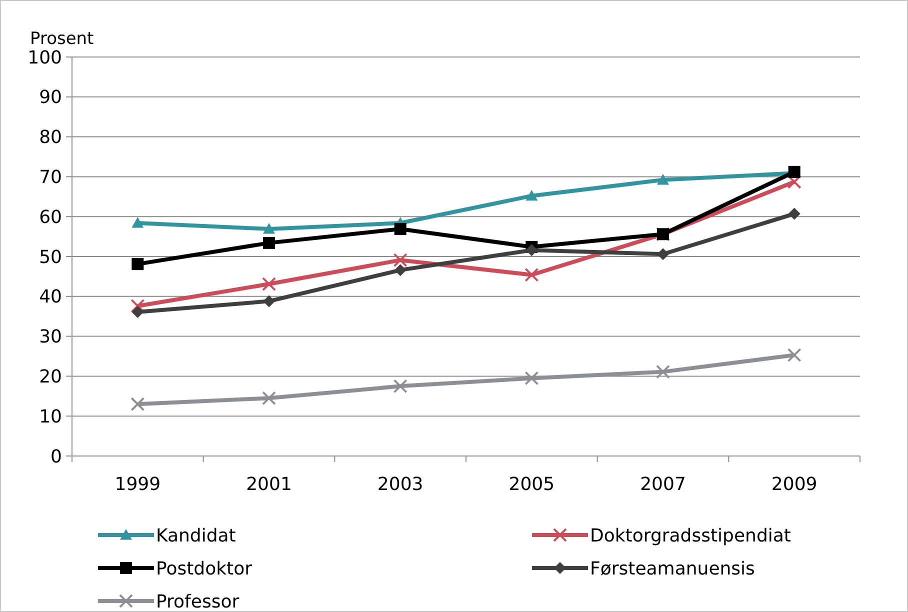 The image size is (908, 612). What do you see at coordinates (690, 535) in the screenshot?
I see `legend-label: Doktorgradsstipendiat` at bounding box center [690, 535].